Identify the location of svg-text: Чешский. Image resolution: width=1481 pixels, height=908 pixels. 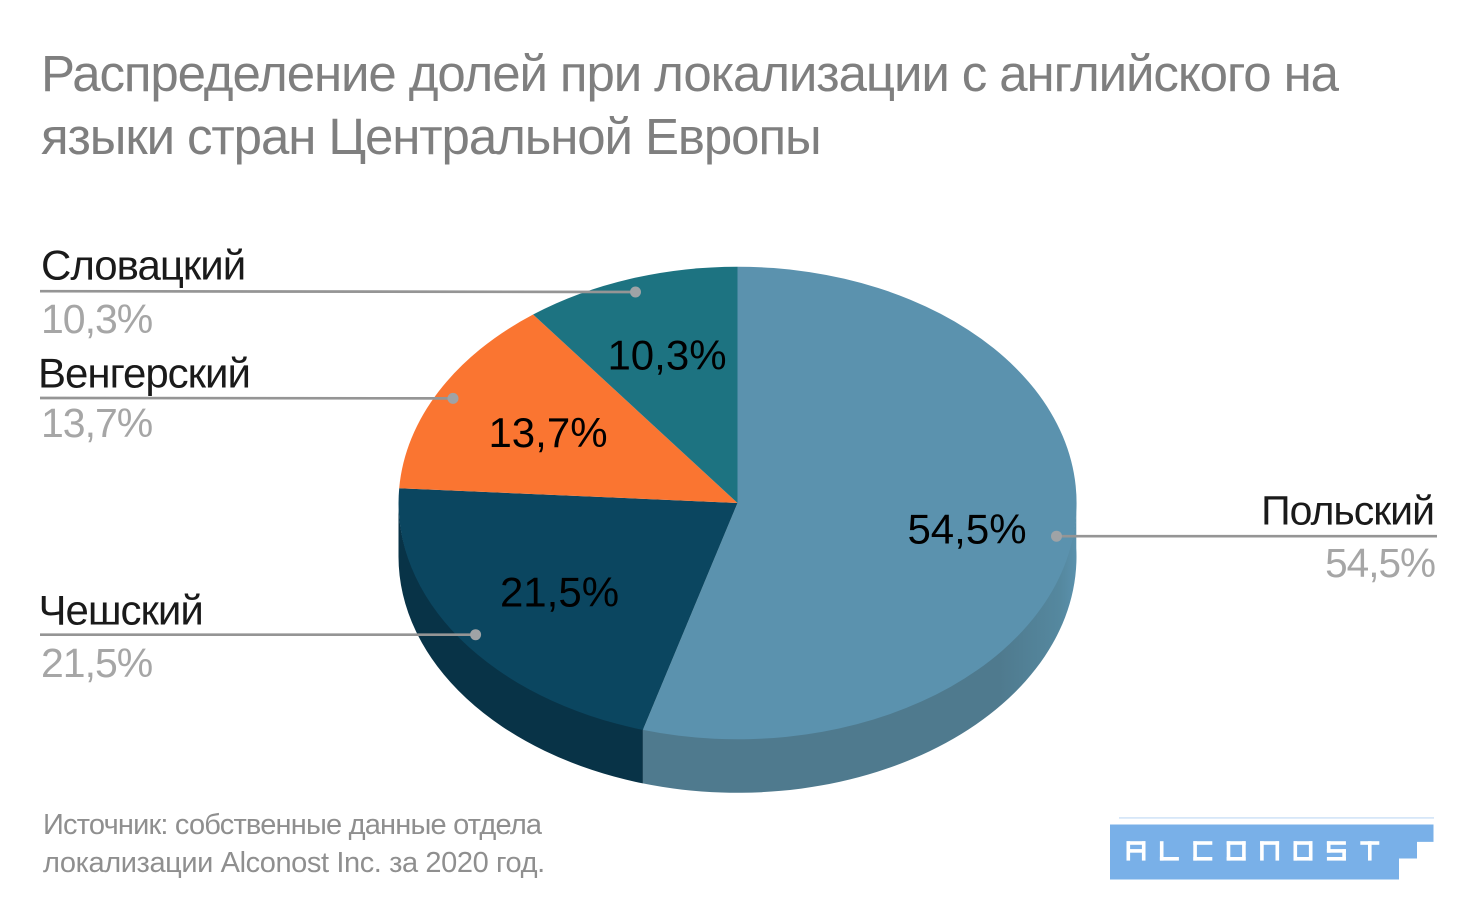
(121, 610).